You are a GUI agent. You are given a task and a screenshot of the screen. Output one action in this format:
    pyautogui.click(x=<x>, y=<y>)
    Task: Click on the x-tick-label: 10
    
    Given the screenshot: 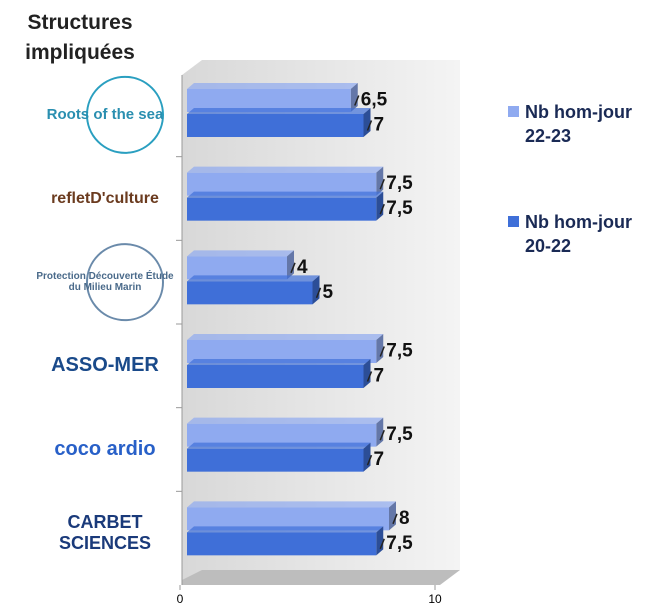 What is the action you would take?
    pyautogui.click(x=435, y=599)
    